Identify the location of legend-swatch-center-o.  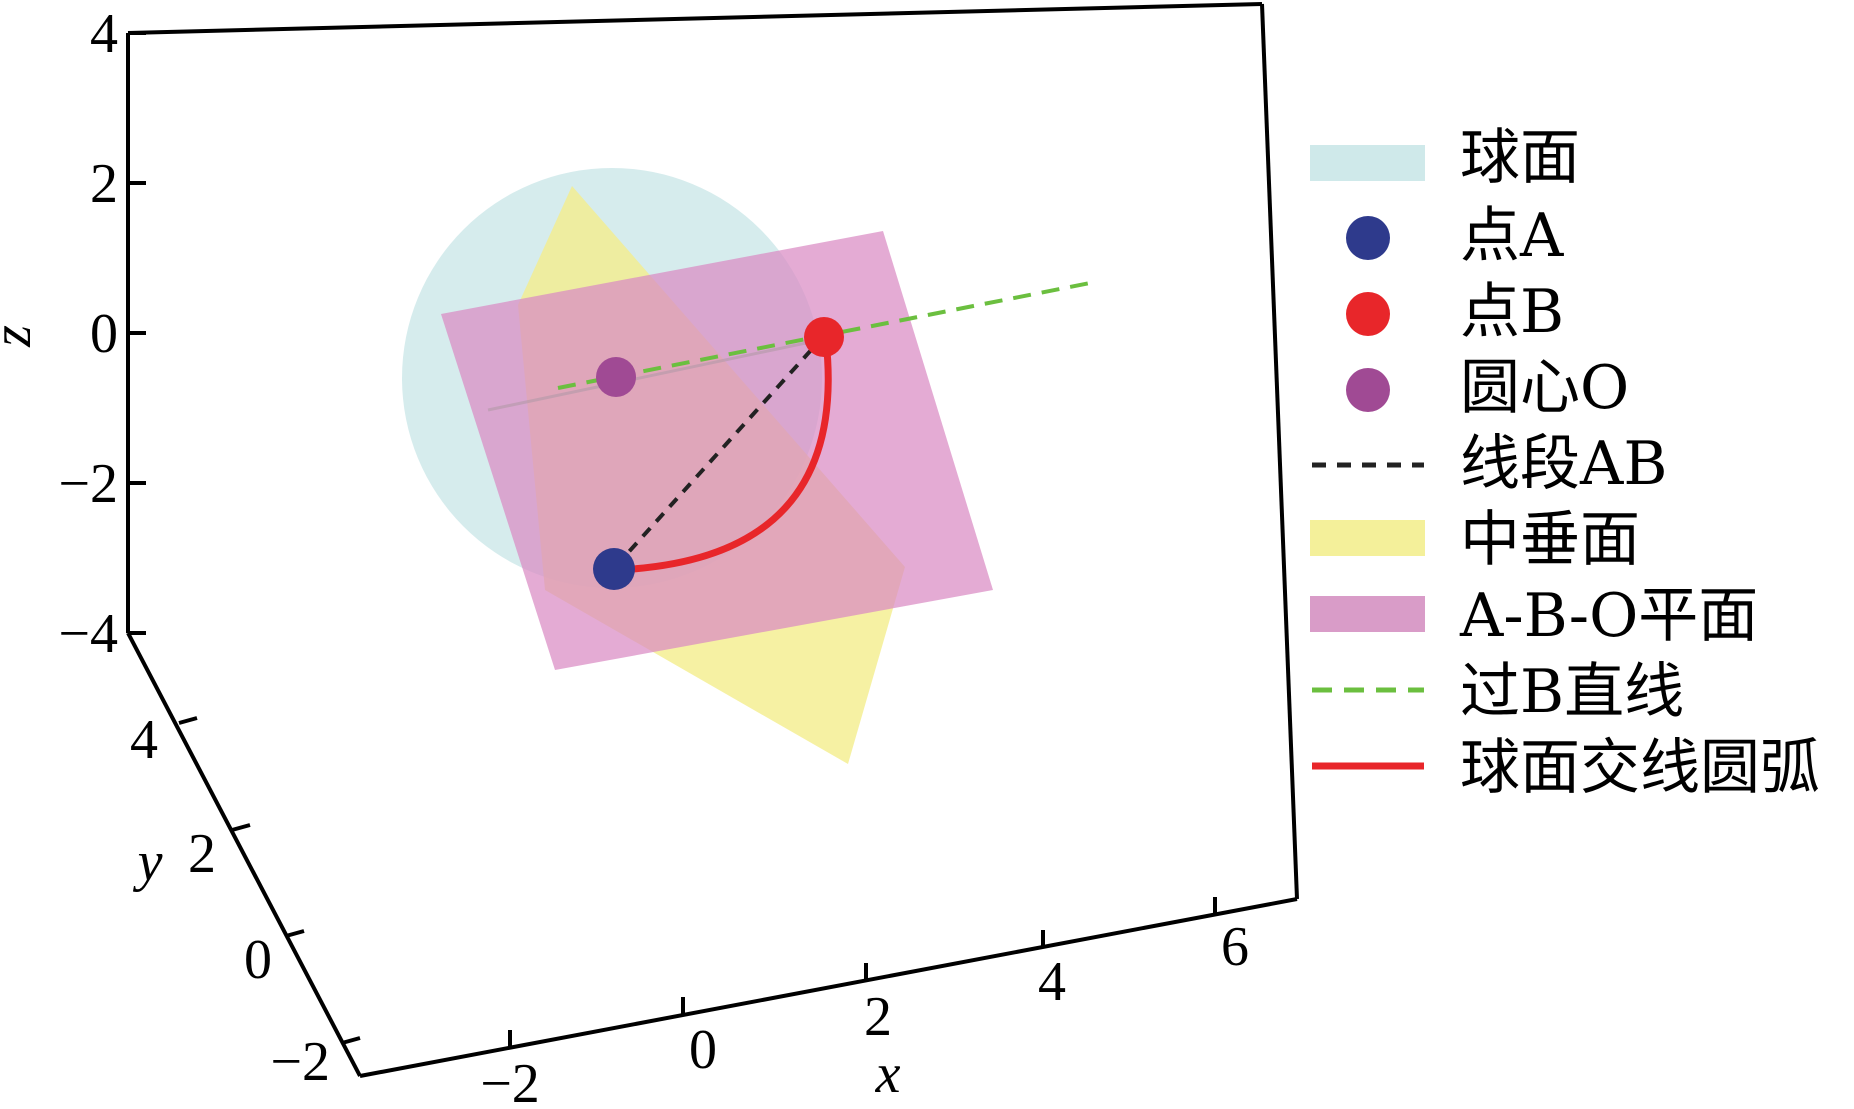
(1368, 390).